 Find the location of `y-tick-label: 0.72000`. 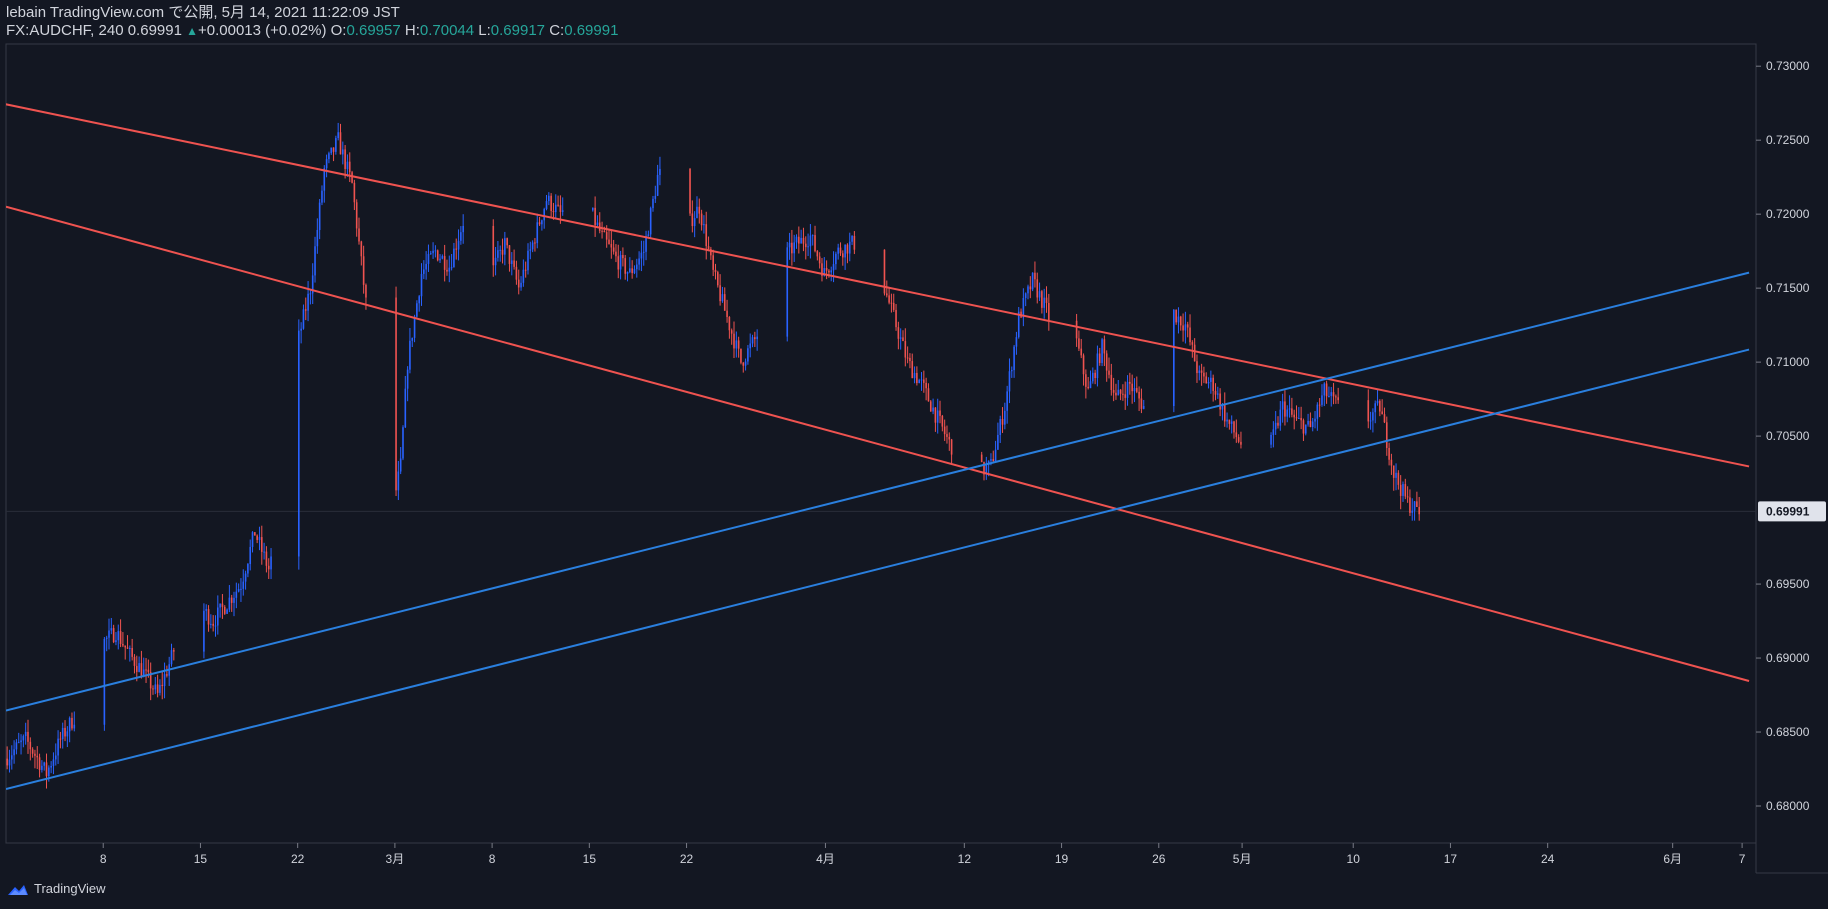

y-tick-label: 0.72000 is located at coordinates (1788, 214).